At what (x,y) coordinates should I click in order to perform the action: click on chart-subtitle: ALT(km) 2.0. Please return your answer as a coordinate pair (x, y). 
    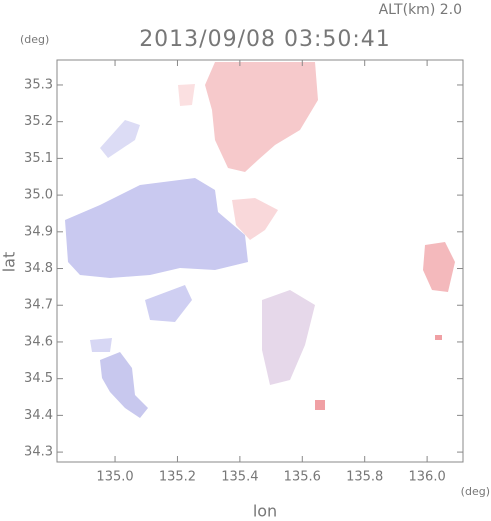
    Looking at the image, I should click on (420, 10).